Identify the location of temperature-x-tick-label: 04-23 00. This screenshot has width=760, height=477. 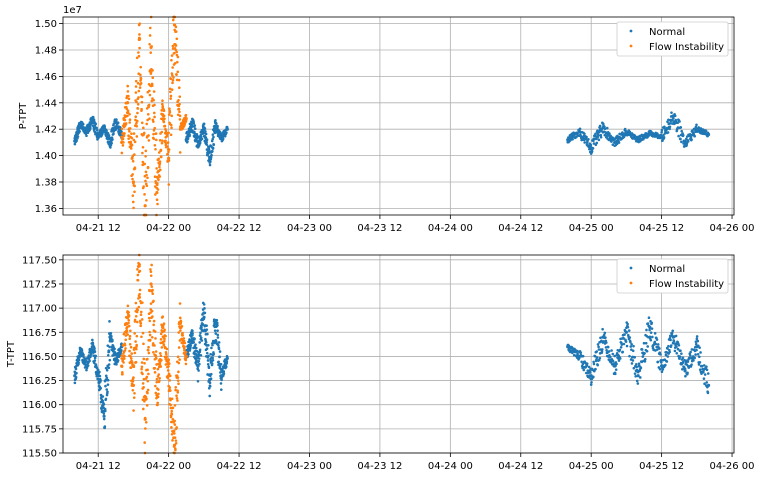
(309, 466).